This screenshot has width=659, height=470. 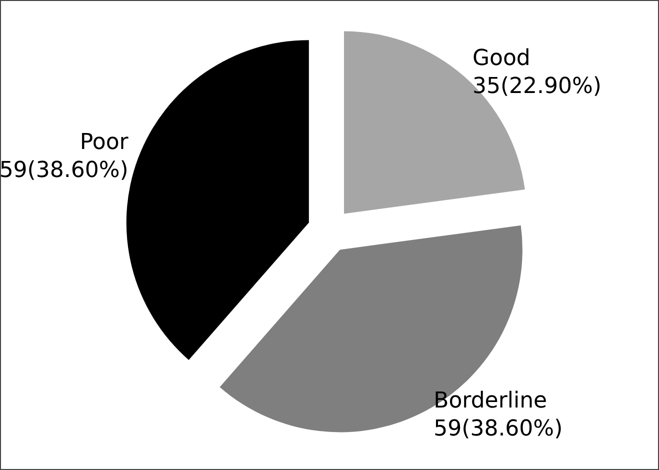 I want to click on data-label: 35(22.90%), so click(x=537, y=87).